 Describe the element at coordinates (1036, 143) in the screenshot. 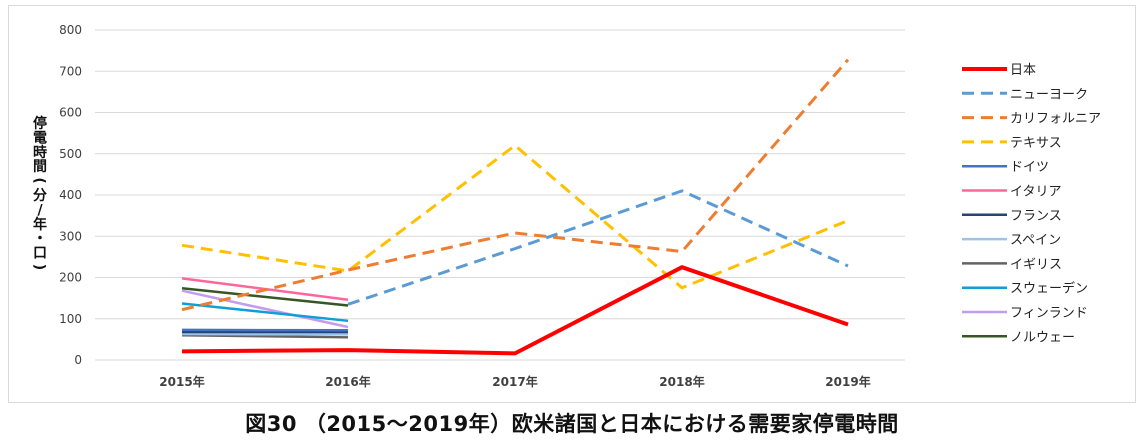

I see `legend-label: テキサス` at that location.